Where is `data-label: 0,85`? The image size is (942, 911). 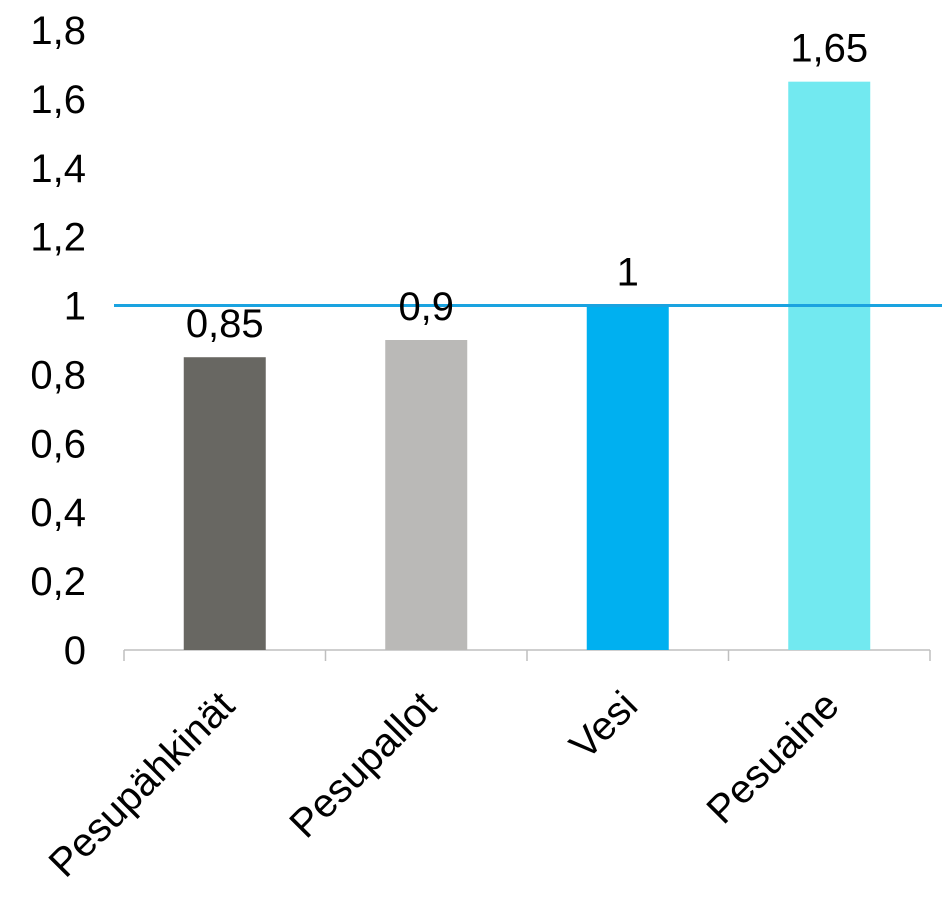
data-label: 0,85 is located at coordinates (225, 324).